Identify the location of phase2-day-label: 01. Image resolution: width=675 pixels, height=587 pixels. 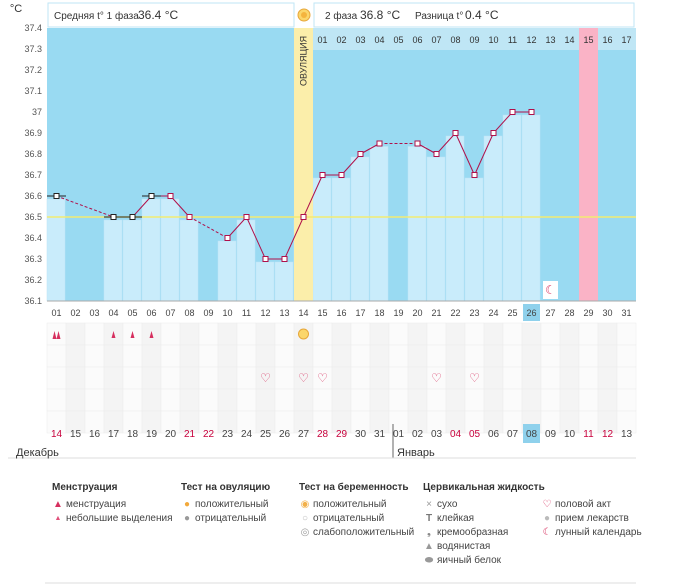
(322, 40).